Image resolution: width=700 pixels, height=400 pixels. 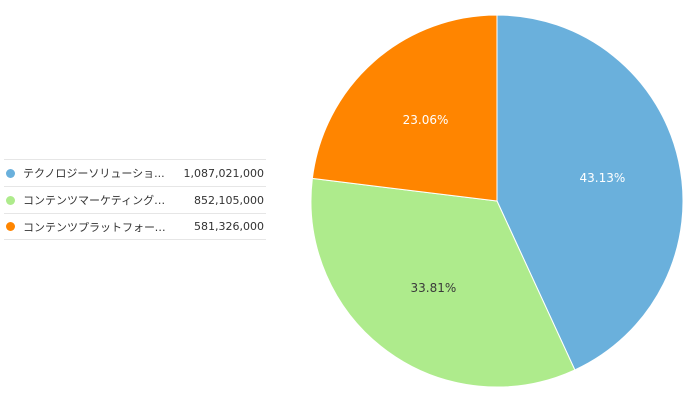 What do you see at coordinates (135, 172) in the screenshot?
I see `legend-item-technology-solutions: テクノロジーソリューショ... 1,087,021,000` at bounding box center [135, 172].